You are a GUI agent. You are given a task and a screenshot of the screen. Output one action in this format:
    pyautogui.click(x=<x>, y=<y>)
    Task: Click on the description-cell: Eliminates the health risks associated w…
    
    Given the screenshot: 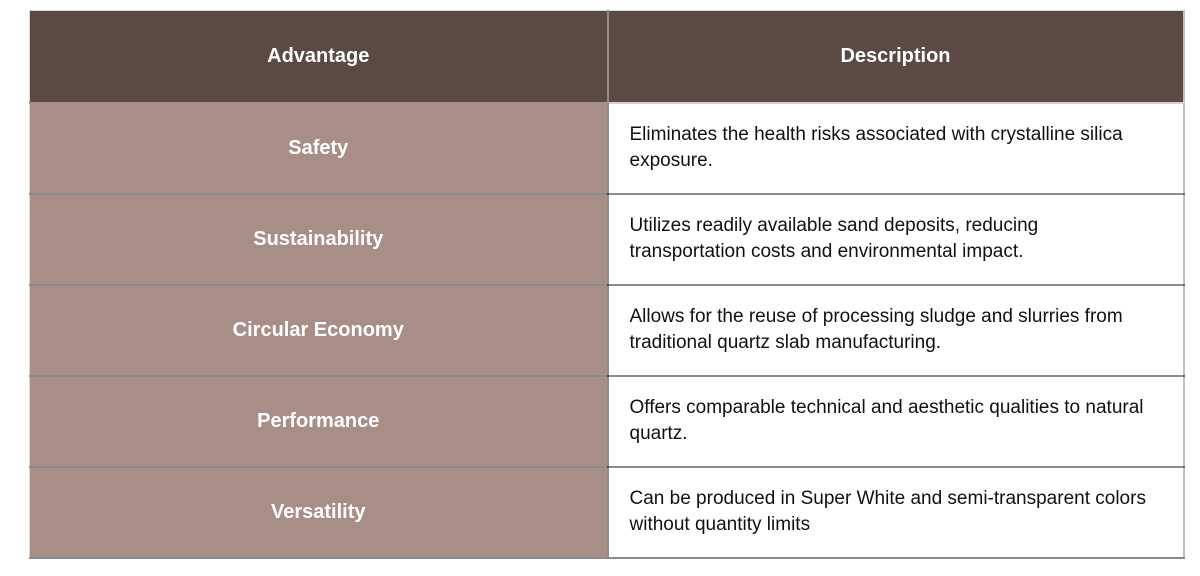 What is the action you would take?
    pyautogui.click(x=895, y=148)
    